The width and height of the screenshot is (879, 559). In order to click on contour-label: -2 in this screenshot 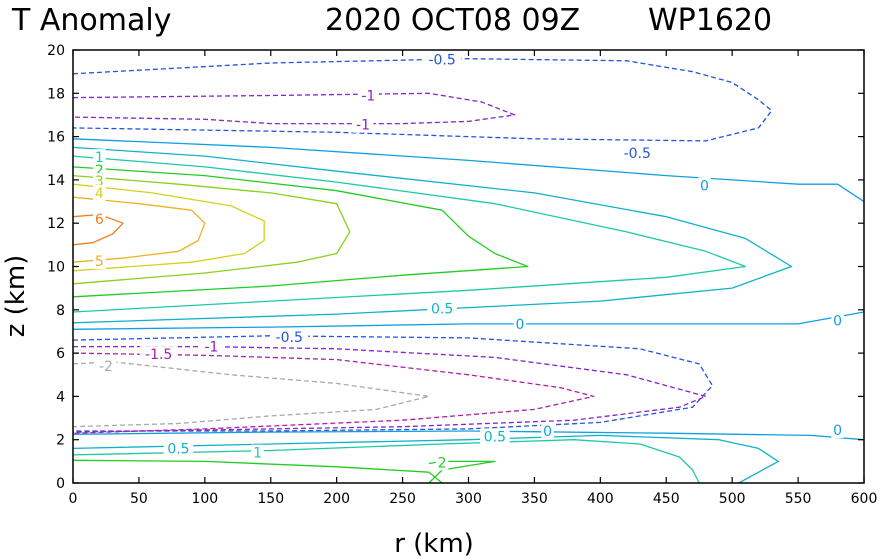, I will do `click(106, 367)`.